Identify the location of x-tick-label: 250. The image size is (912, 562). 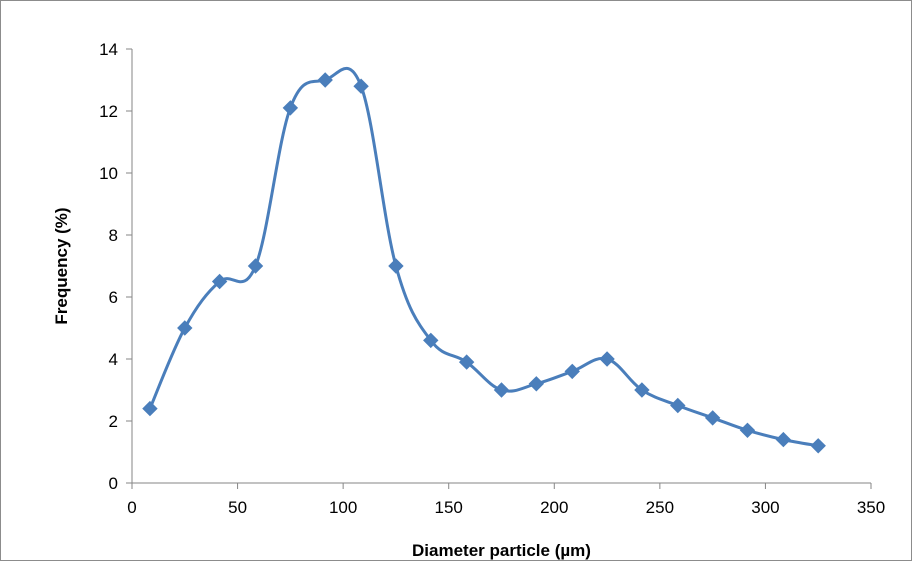
(660, 507).